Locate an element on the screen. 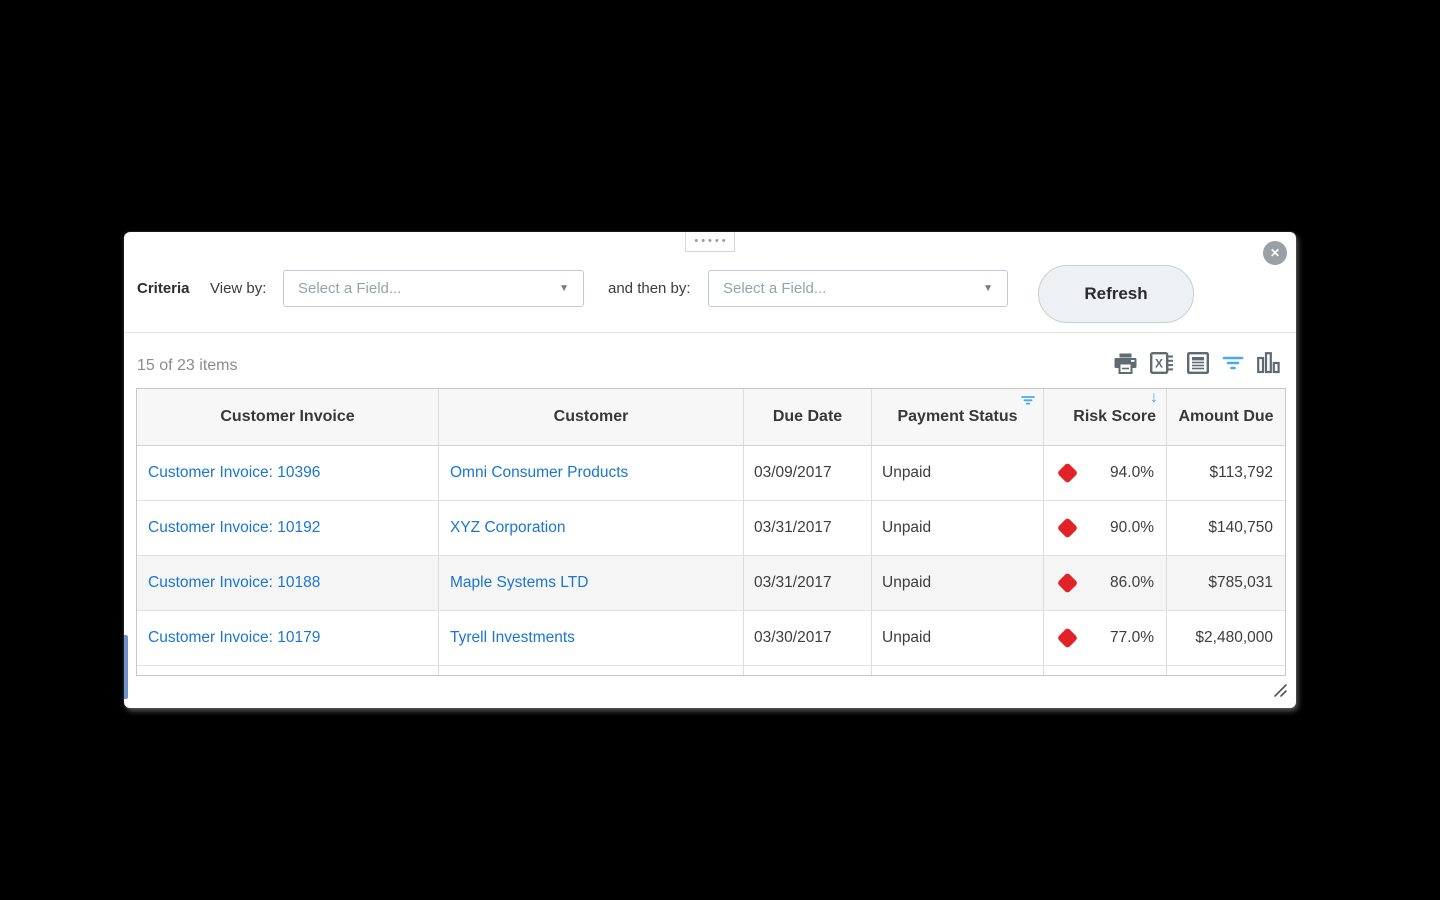 Image resolution: width=1440 pixels, height=900 pixels. customer-link: Omni Consumer Products is located at coordinates (539, 472).